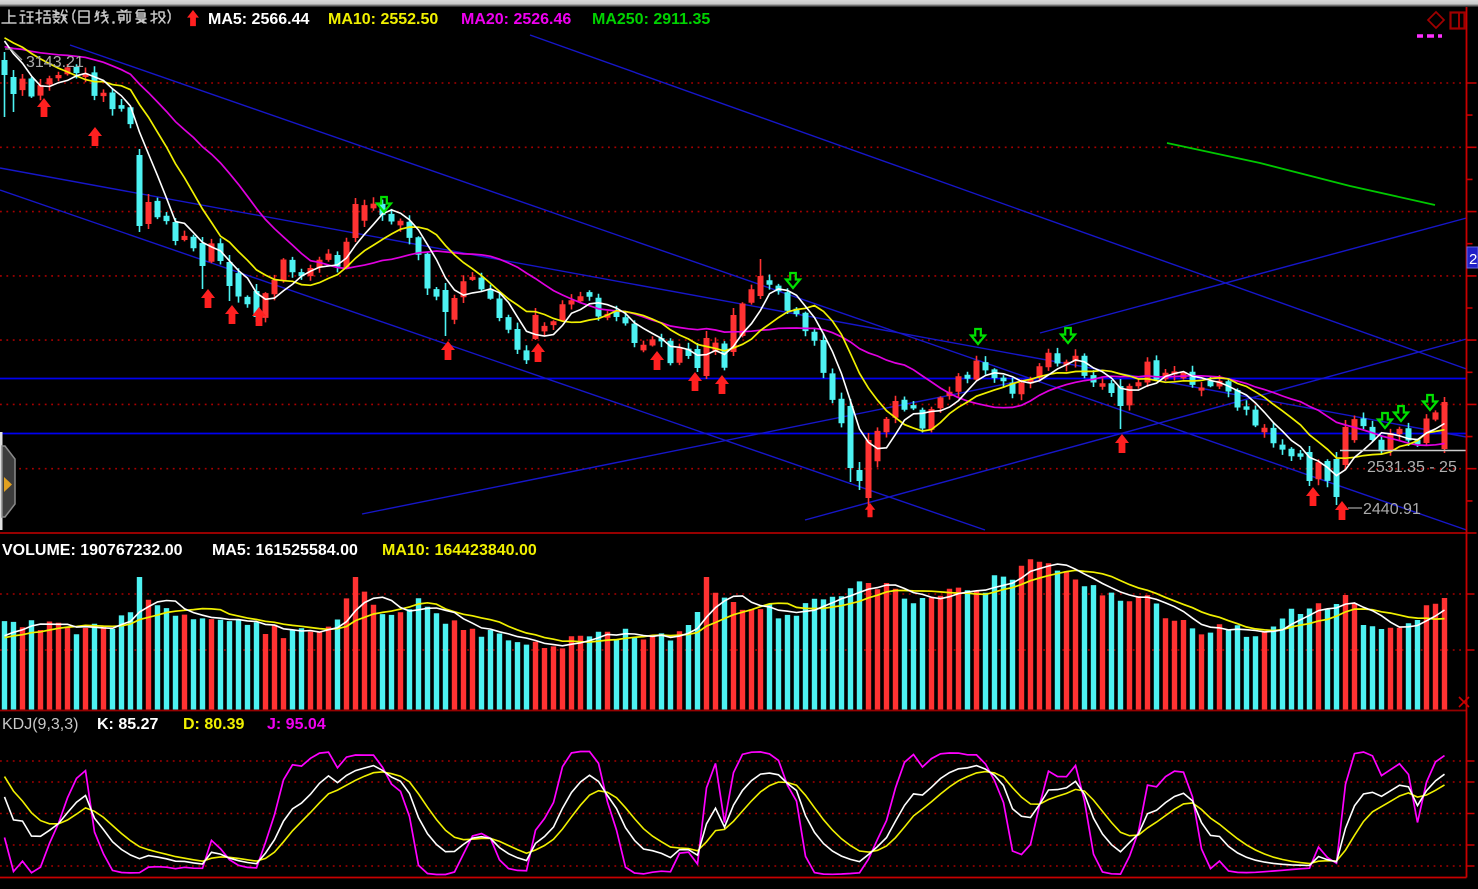  I want to click on svg-text: VOLUME: 190767232.00, so click(92, 550).